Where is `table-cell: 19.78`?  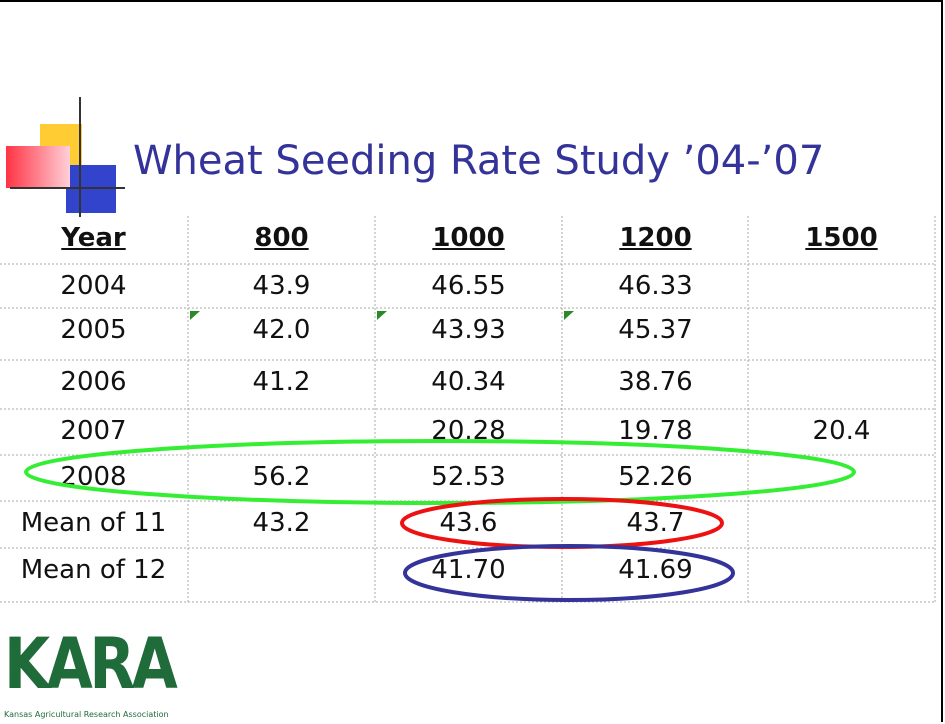 table-cell: 19.78 is located at coordinates (655, 431).